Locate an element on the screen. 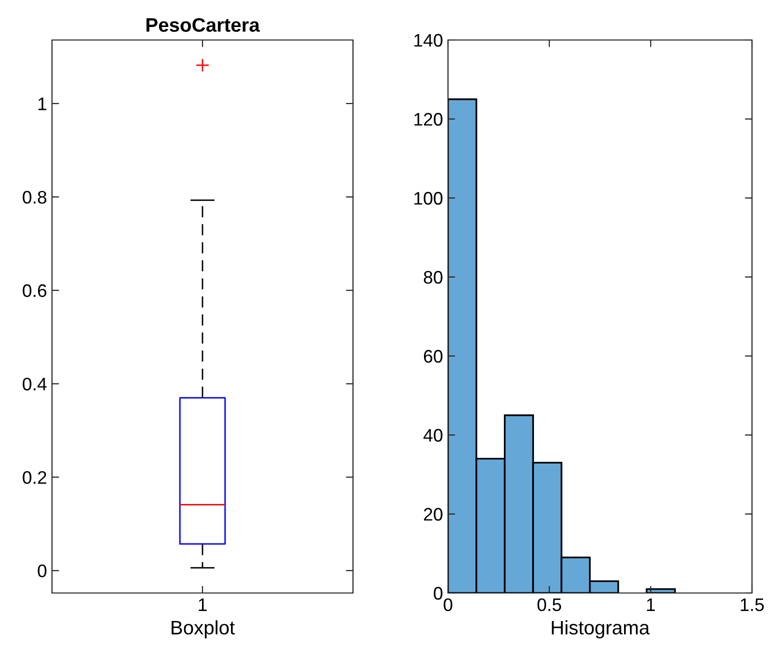 The width and height of the screenshot is (768, 664). x-tick-label: 0 is located at coordinates (448, 605).